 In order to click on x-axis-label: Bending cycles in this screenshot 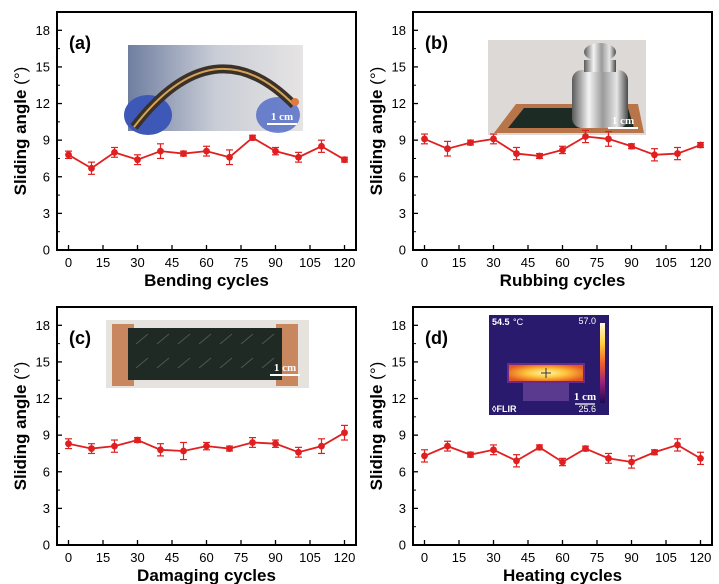, I will do `click(206, 280)`.